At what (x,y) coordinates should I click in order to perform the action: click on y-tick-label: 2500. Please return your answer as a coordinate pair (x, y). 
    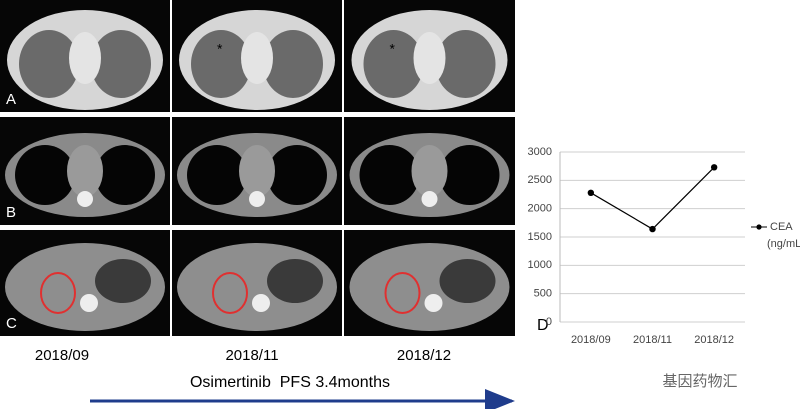
    Looking at the image, I should click on (540, 180).